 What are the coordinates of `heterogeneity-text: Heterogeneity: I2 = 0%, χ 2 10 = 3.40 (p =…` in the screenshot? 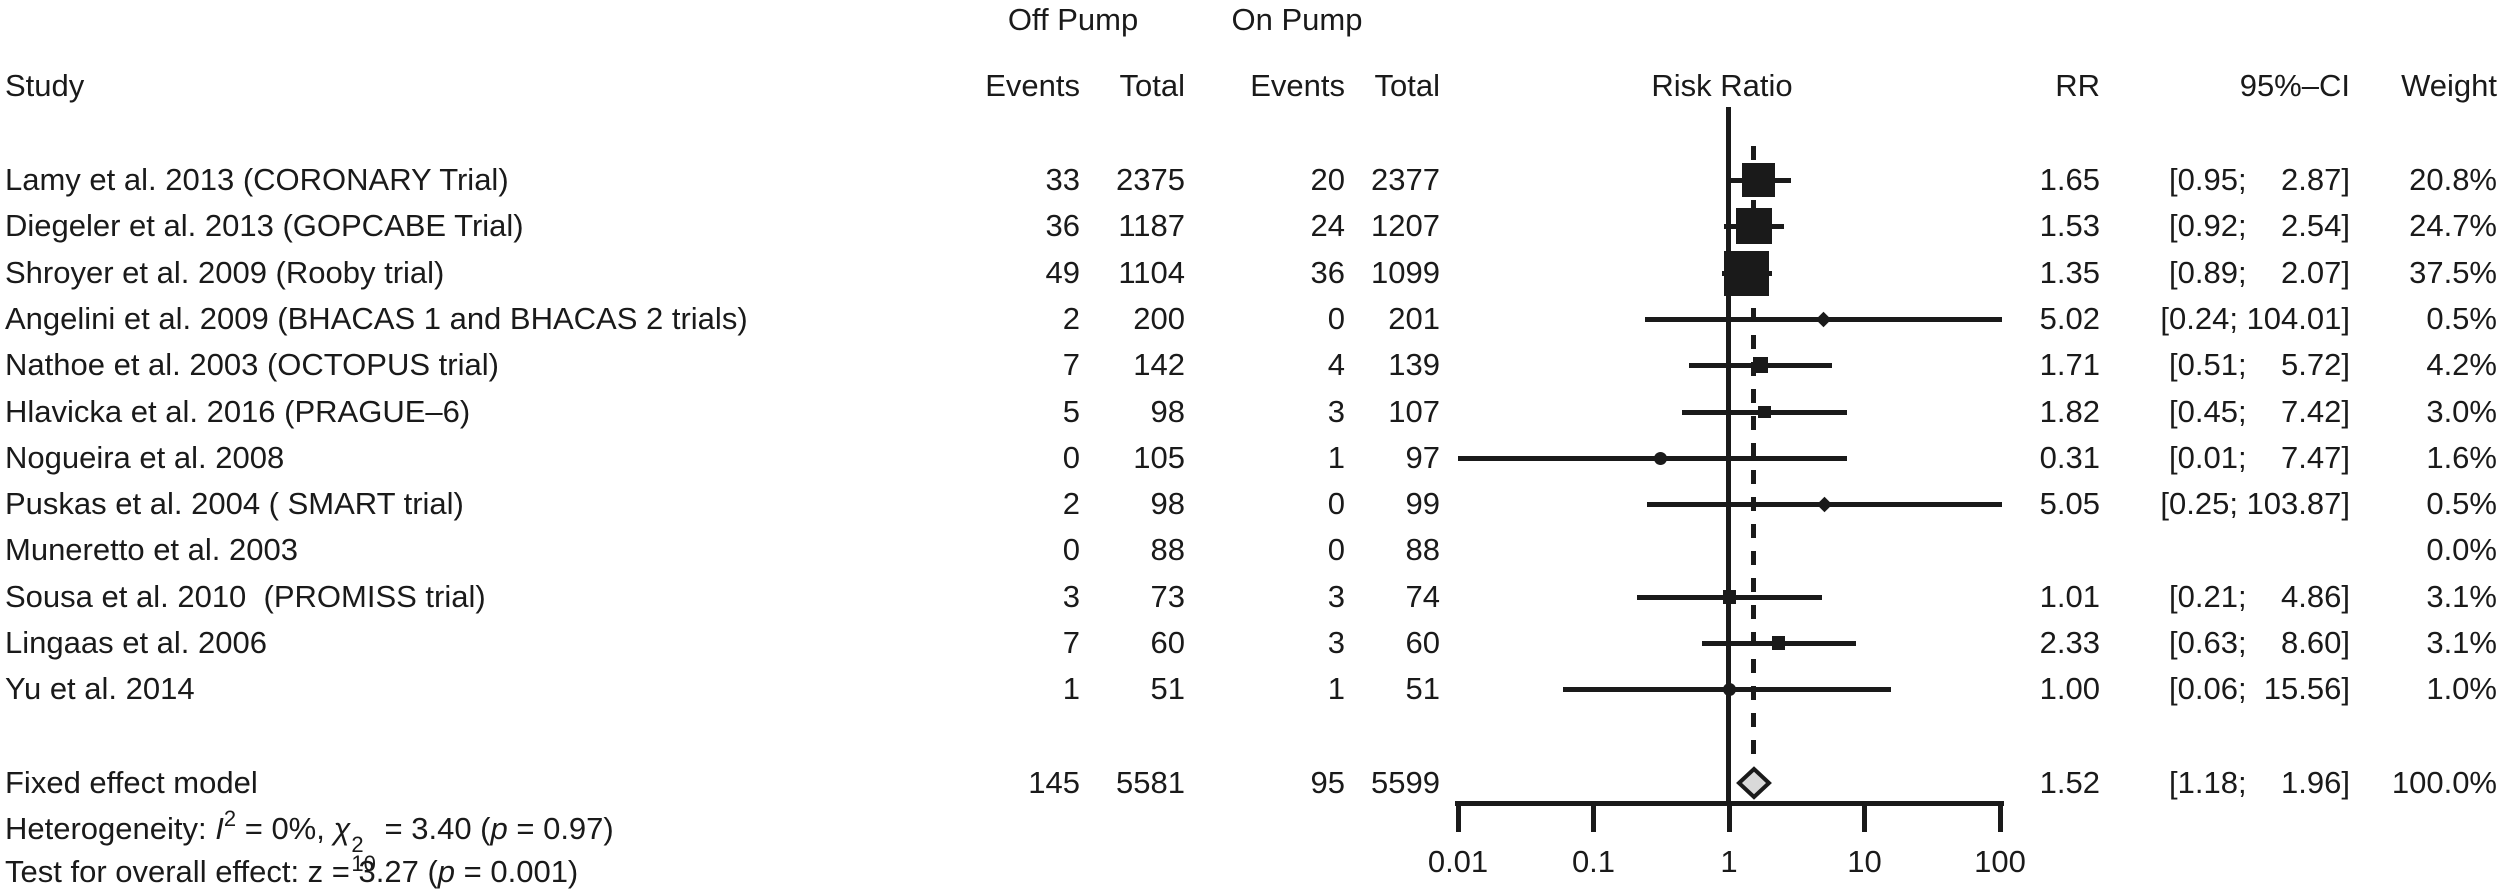 It's located at (309, 841).